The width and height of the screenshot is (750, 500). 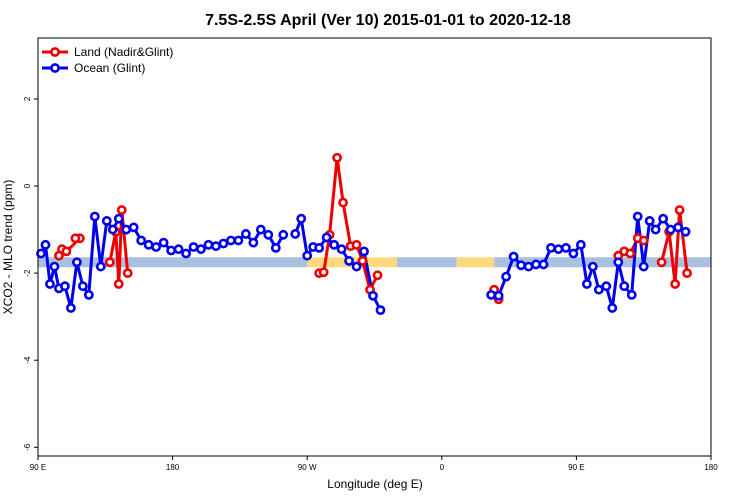 What do you see at coordinates (55, 52) in the screenshot?
I see `land-legend-marker` at bounding box center [55, 52].